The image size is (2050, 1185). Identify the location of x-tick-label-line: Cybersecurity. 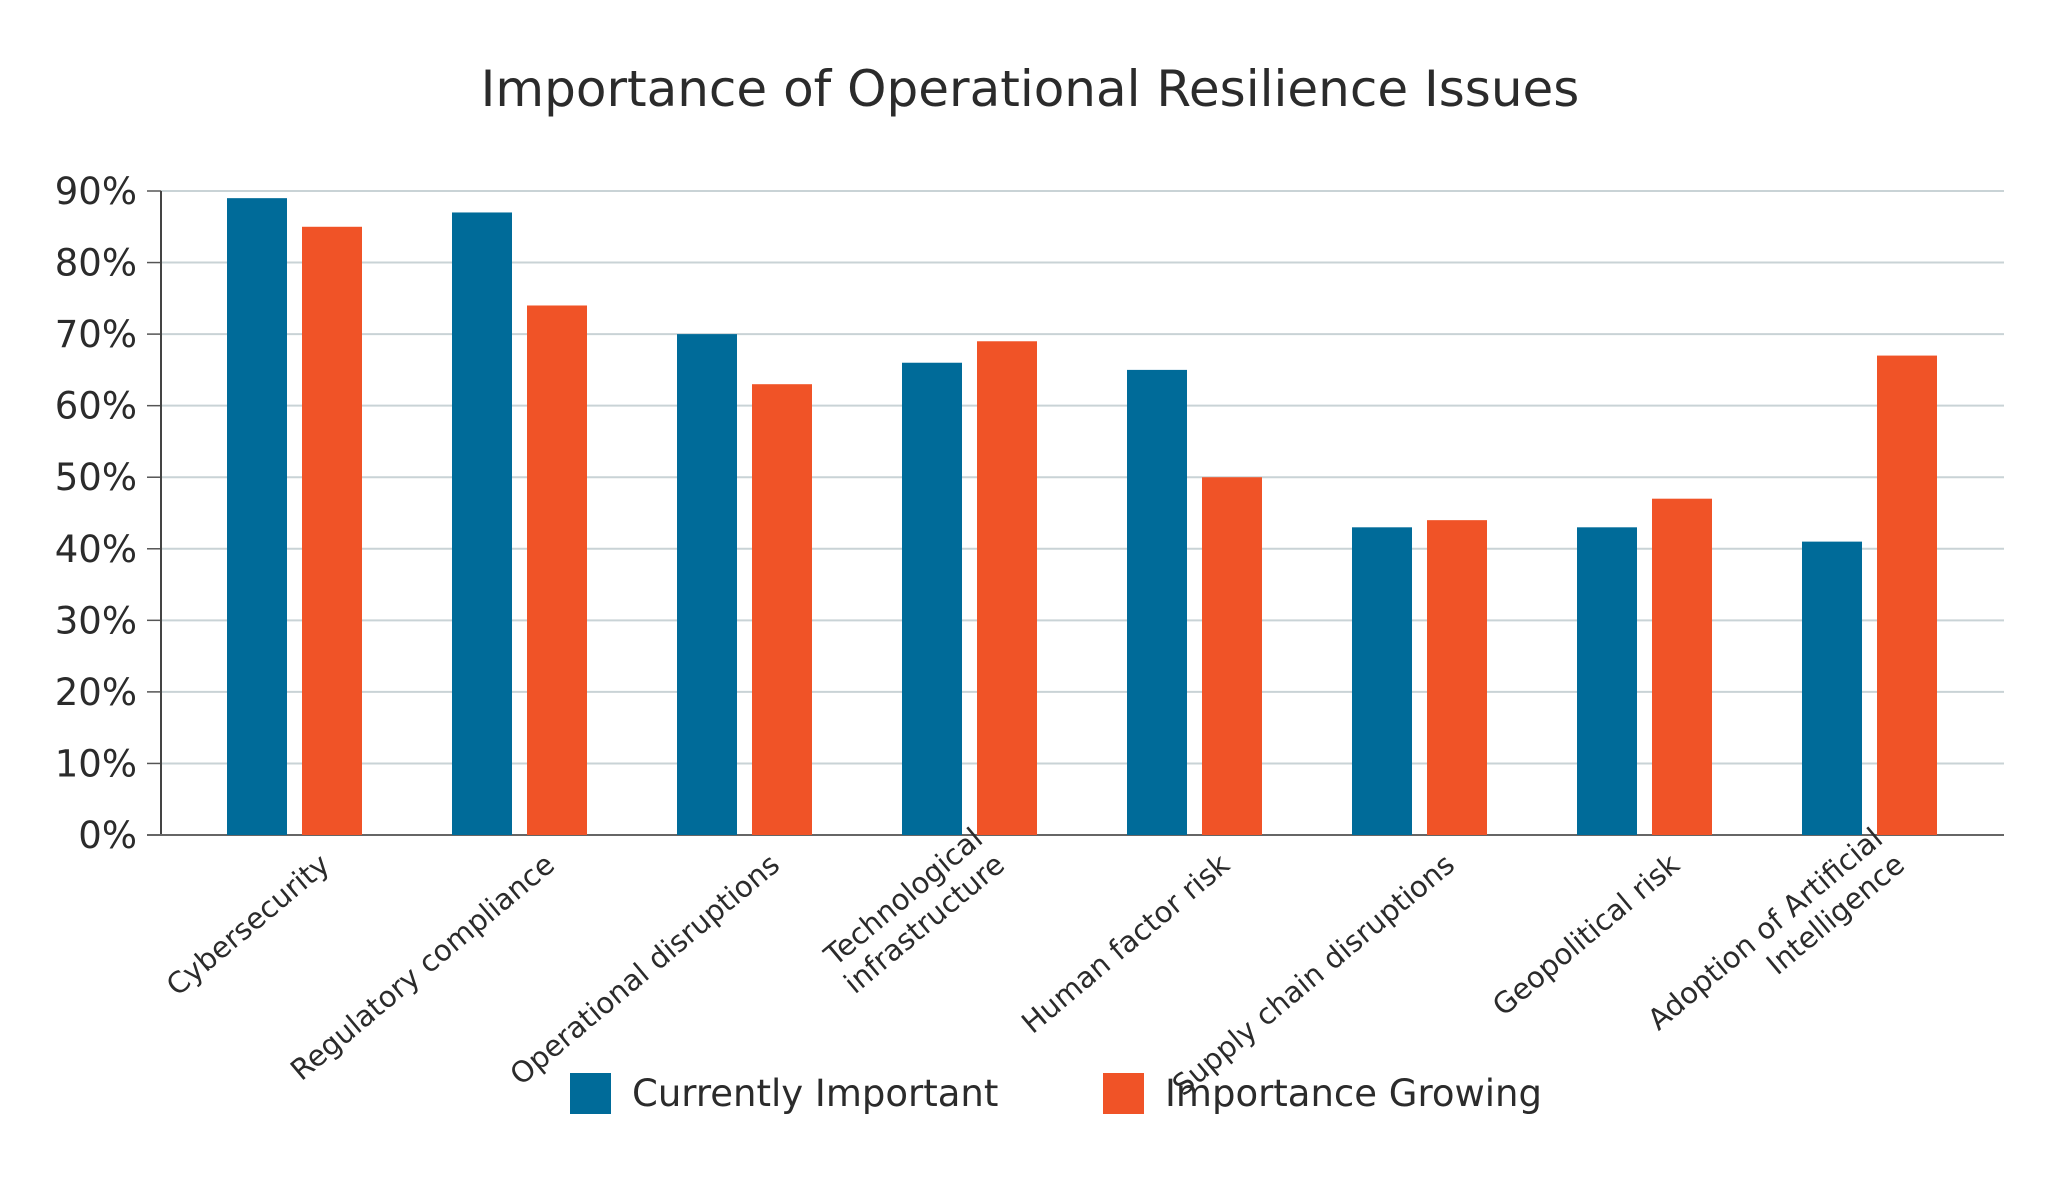
(248, 924).